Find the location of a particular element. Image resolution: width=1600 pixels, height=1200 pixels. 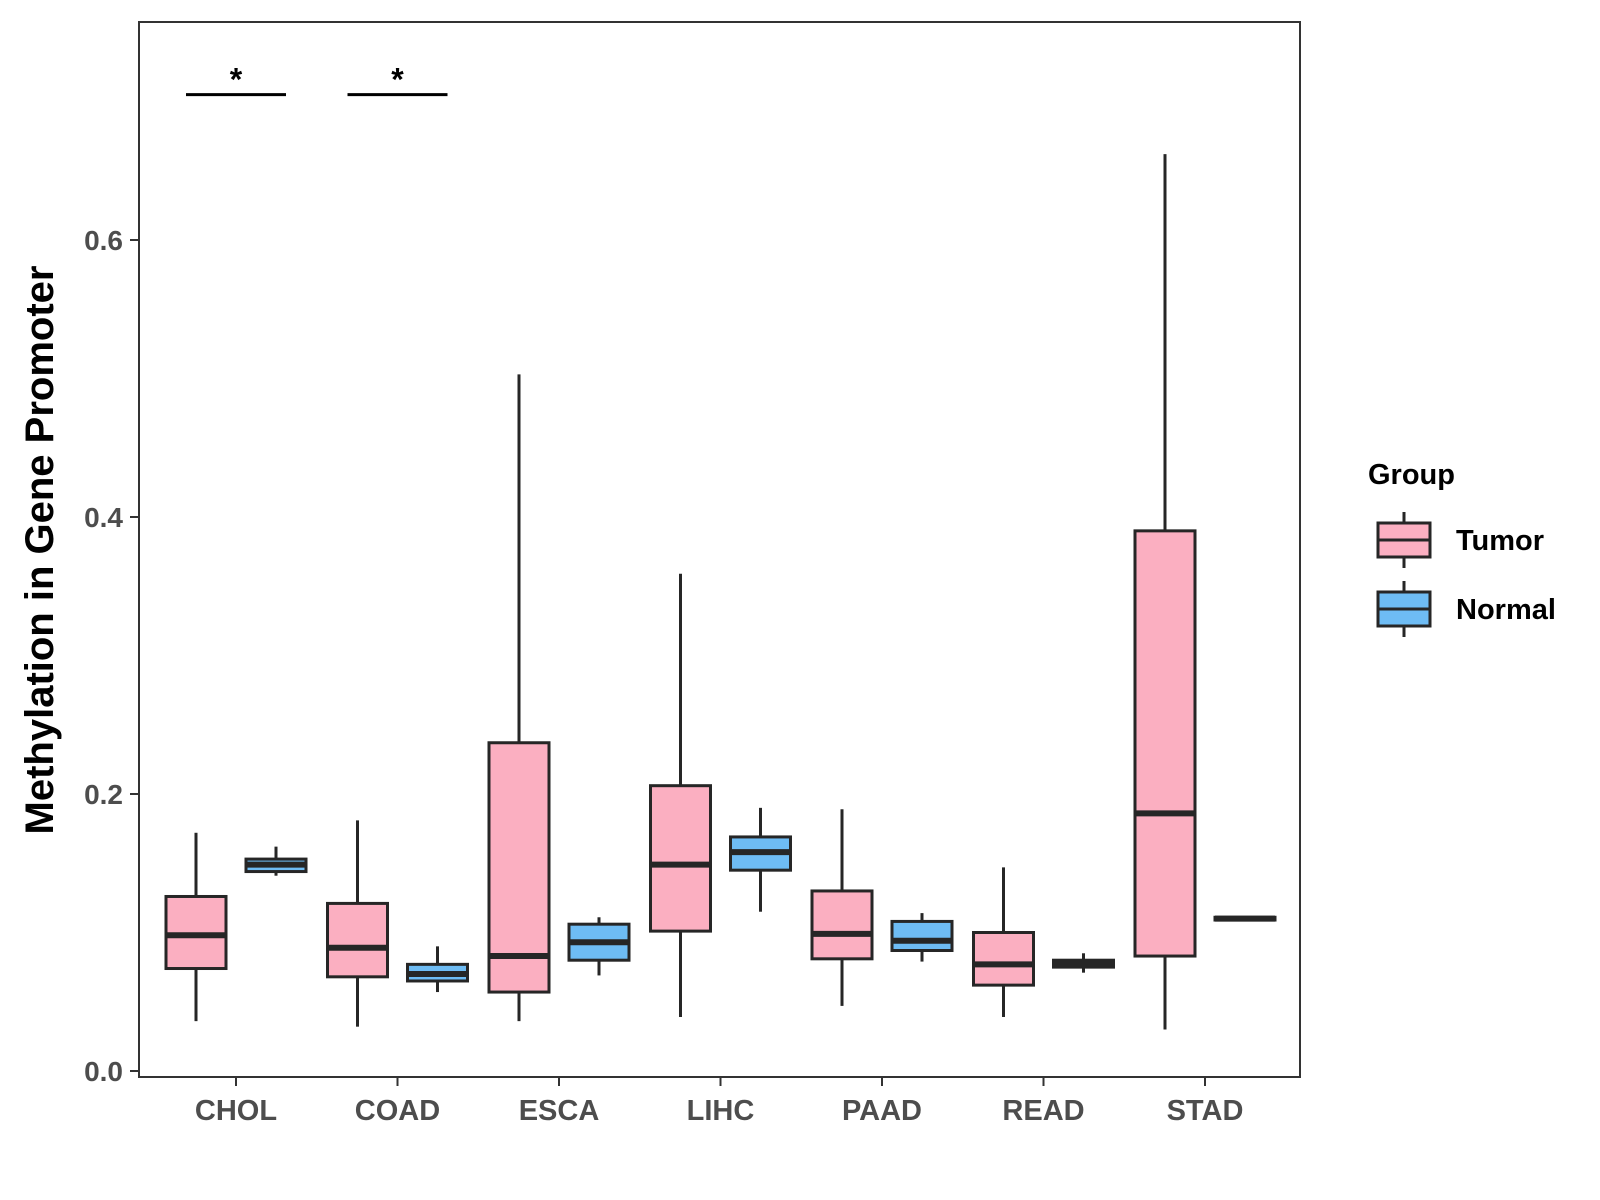

y-axis: 0.0 0.2 0.4 0.6 is located at coordinates (111, 656).